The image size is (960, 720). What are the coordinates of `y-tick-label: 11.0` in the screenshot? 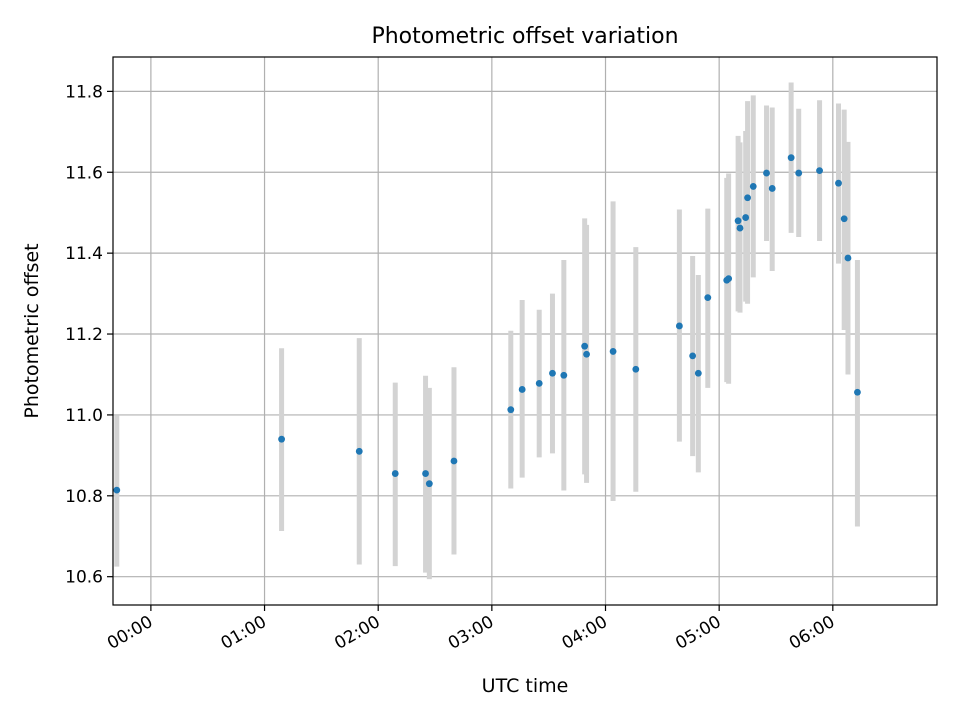 It's located at (84, 416).